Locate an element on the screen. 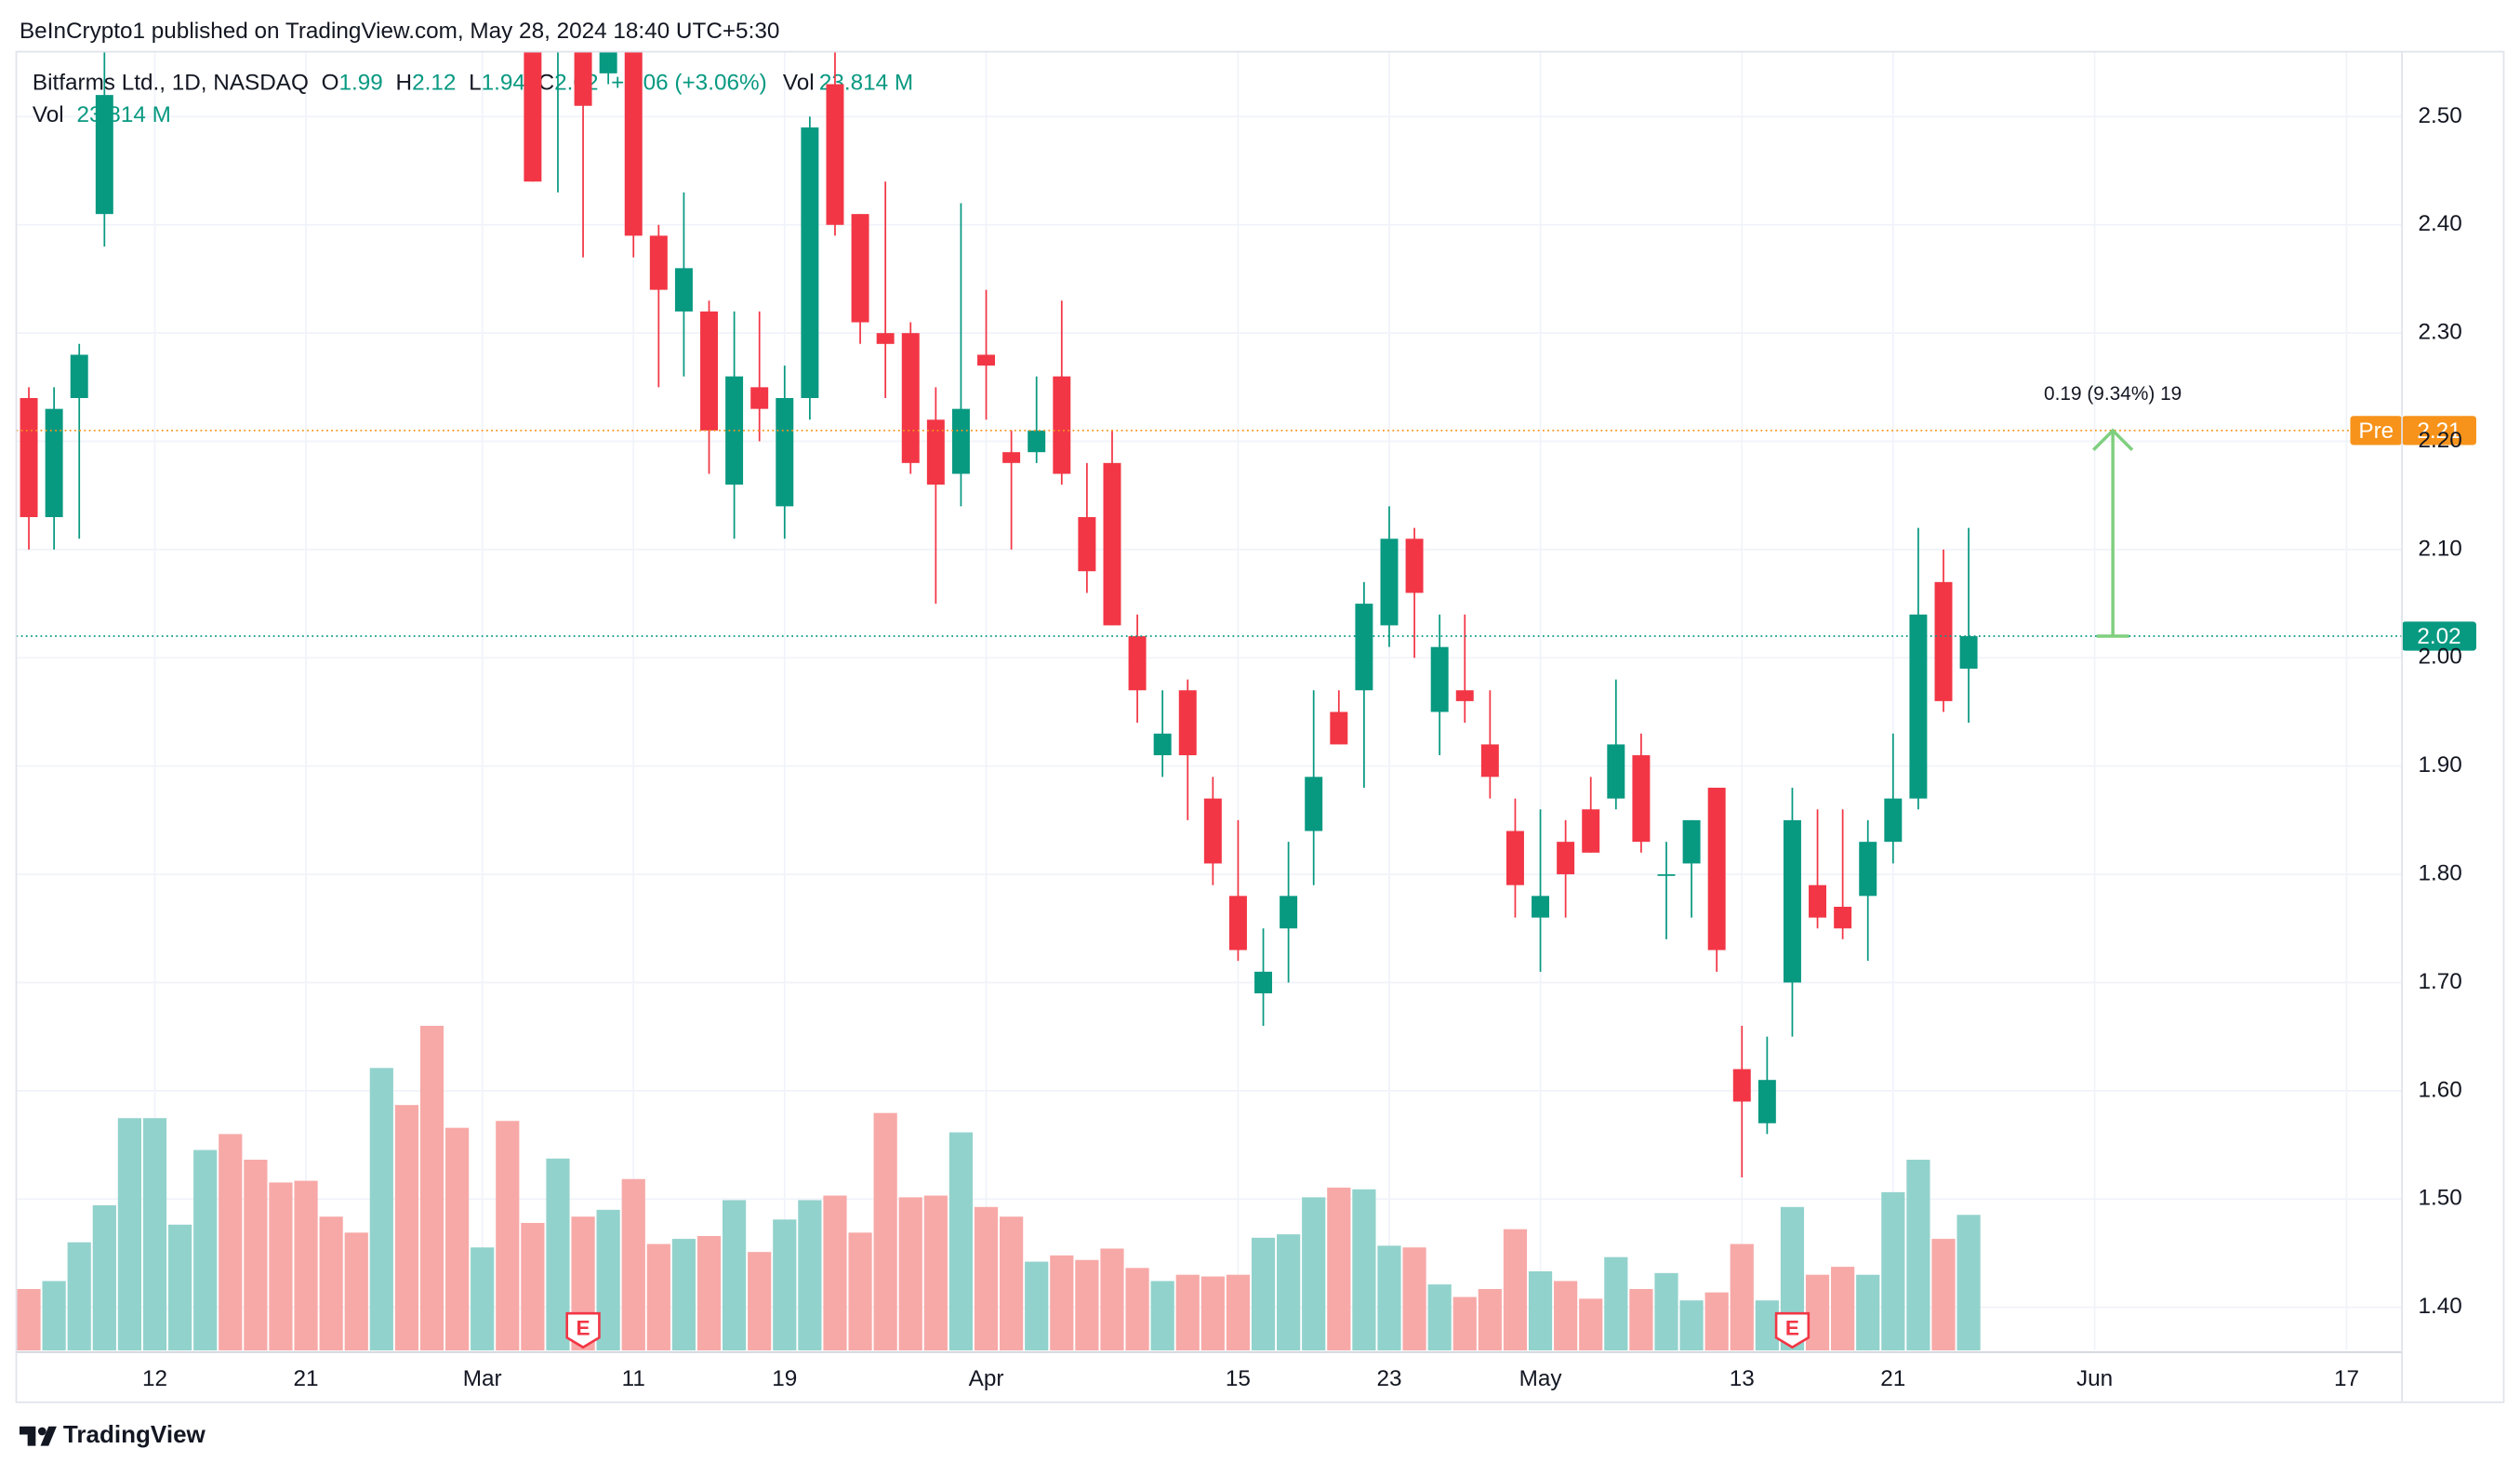 The height and width of the screenshot is (1462, 2520). price-label-text: 2.02 is located at coordinates (2438, 636).